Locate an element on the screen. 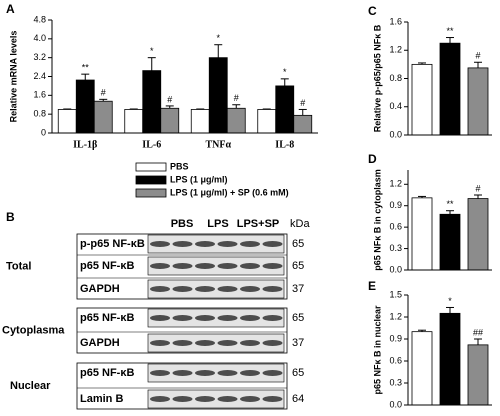 Image resolution: width=500 pixels, height=416 pixels. group-box is located at coordinates (182, 330).